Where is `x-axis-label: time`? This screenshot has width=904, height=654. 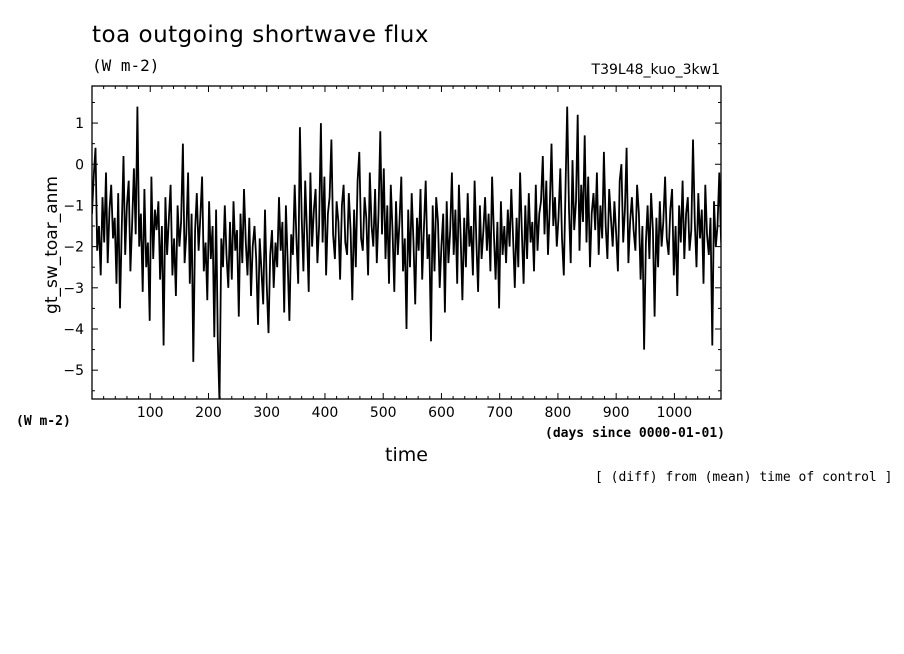
x-axis-label: time is located at coordinates (406, 455).